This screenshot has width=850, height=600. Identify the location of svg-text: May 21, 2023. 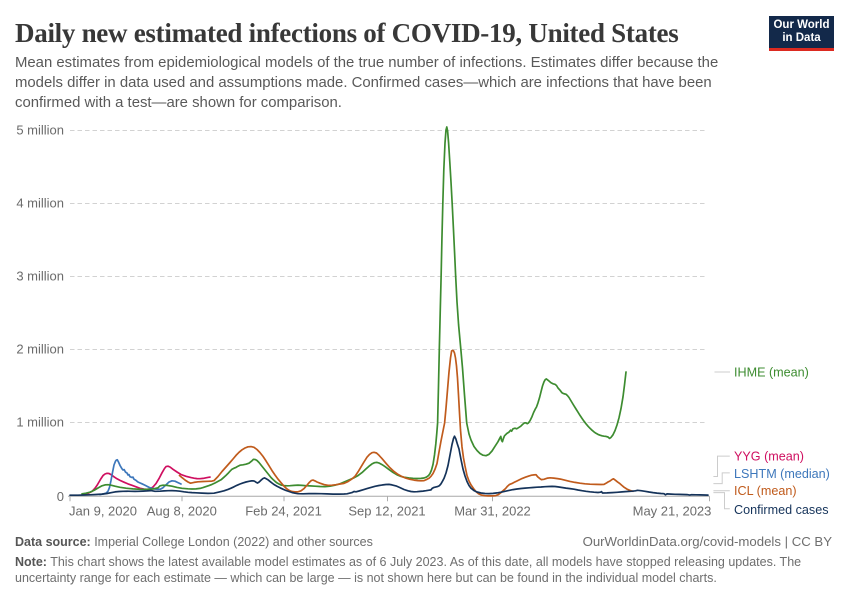
(672, 511).